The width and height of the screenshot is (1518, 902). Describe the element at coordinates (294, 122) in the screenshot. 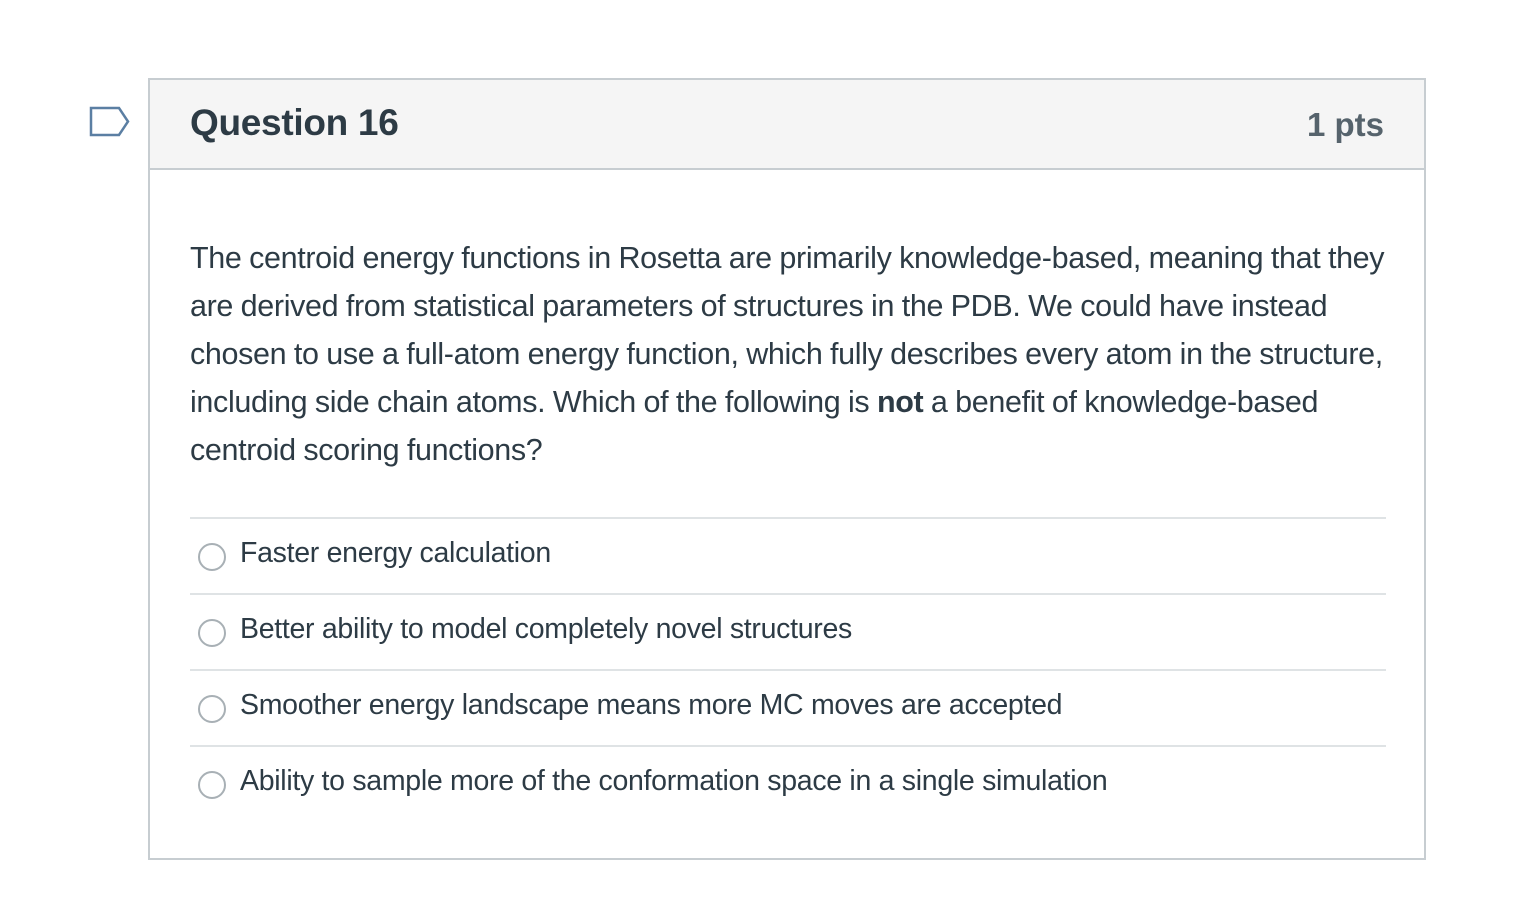

I see `question-title: Question 16` at that location.